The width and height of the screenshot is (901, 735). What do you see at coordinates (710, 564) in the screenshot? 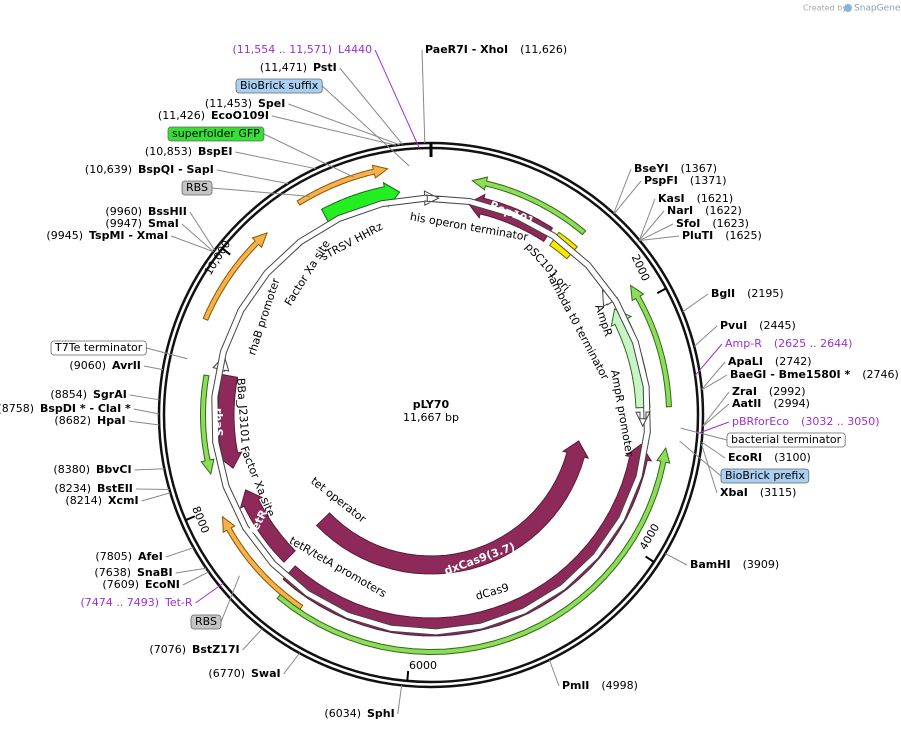
I see `site-label: BamHI` at bounding box center [710, 564].